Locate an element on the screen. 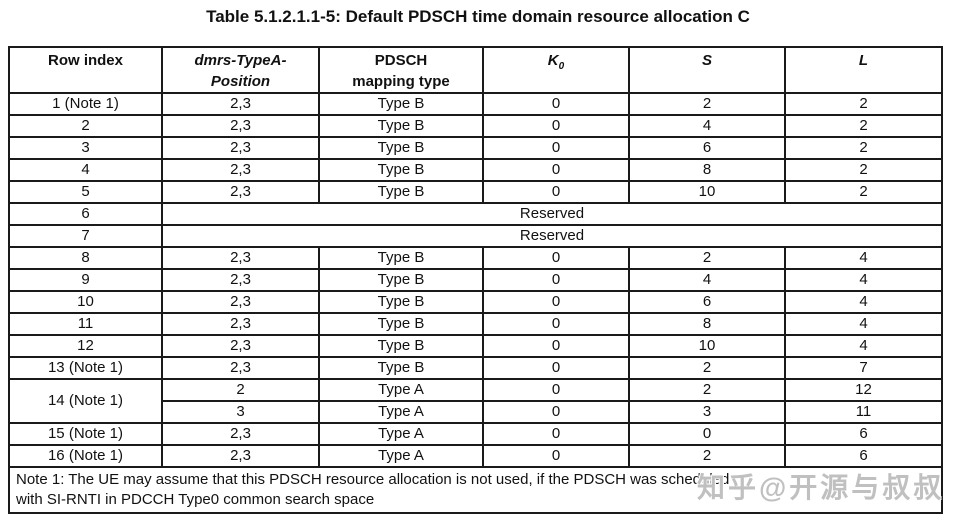 This screenshot has height=524, width=971. col-header-dmrs-line1: dmrs-TypeA- is located at coordinates (240, 60).